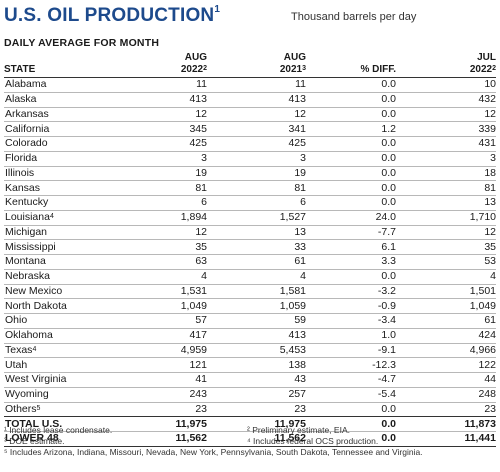 This screenshot has width=500, height=472. What do you see at coordinates (34, 441) in the screenshot?
I see `footnote-3: ³ DOE estimate.` at bounding box center [34, 441].